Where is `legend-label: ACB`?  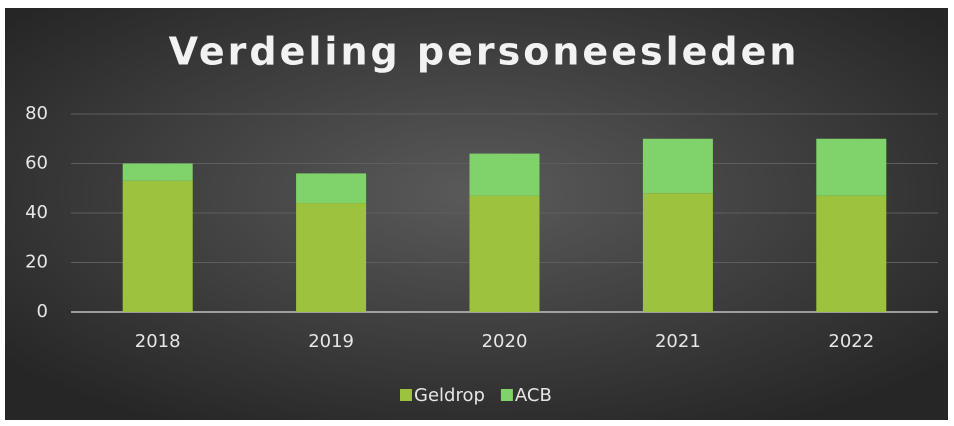
legend-label: ACB is located at coordinates (533, 395).